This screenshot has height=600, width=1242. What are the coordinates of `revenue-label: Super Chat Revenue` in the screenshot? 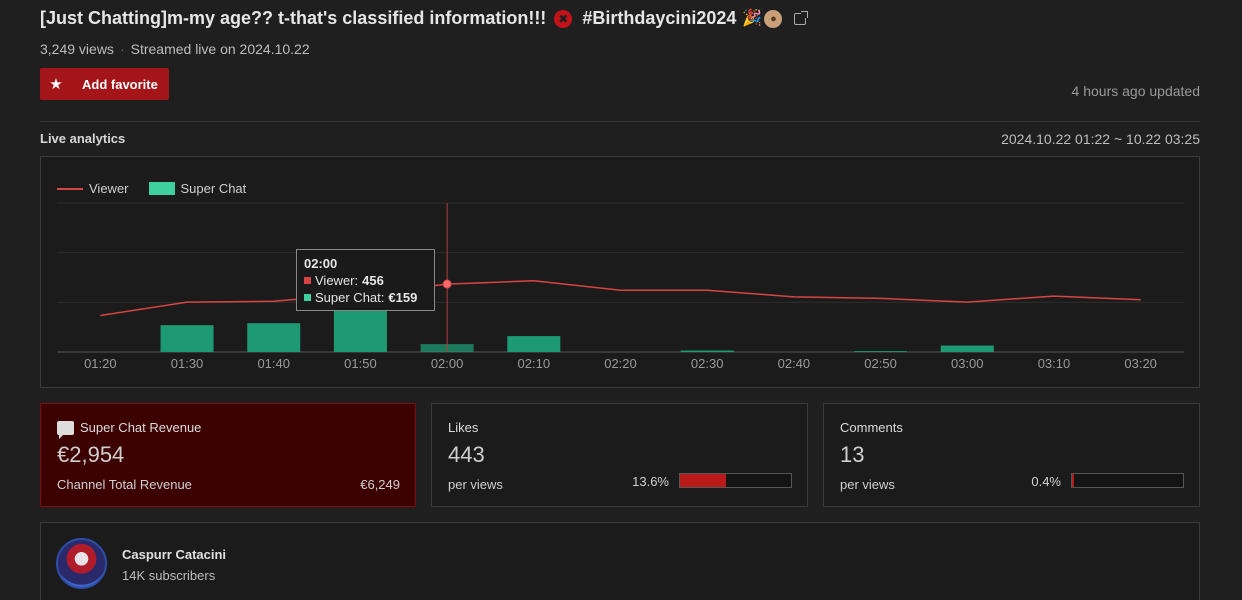 It's located at (141, 427).